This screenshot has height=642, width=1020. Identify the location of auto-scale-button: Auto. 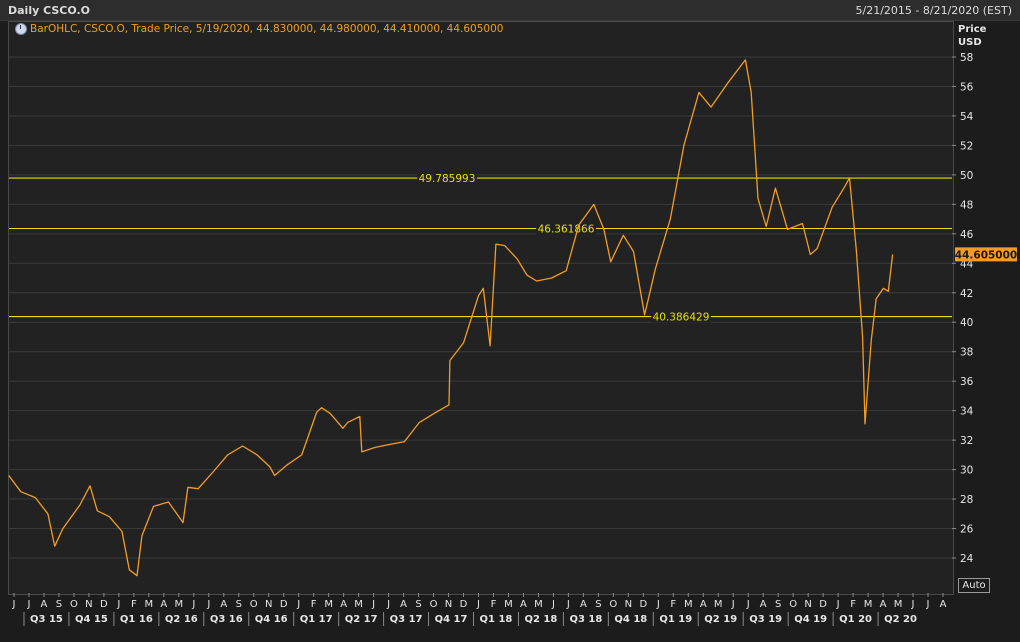
(974, 585).